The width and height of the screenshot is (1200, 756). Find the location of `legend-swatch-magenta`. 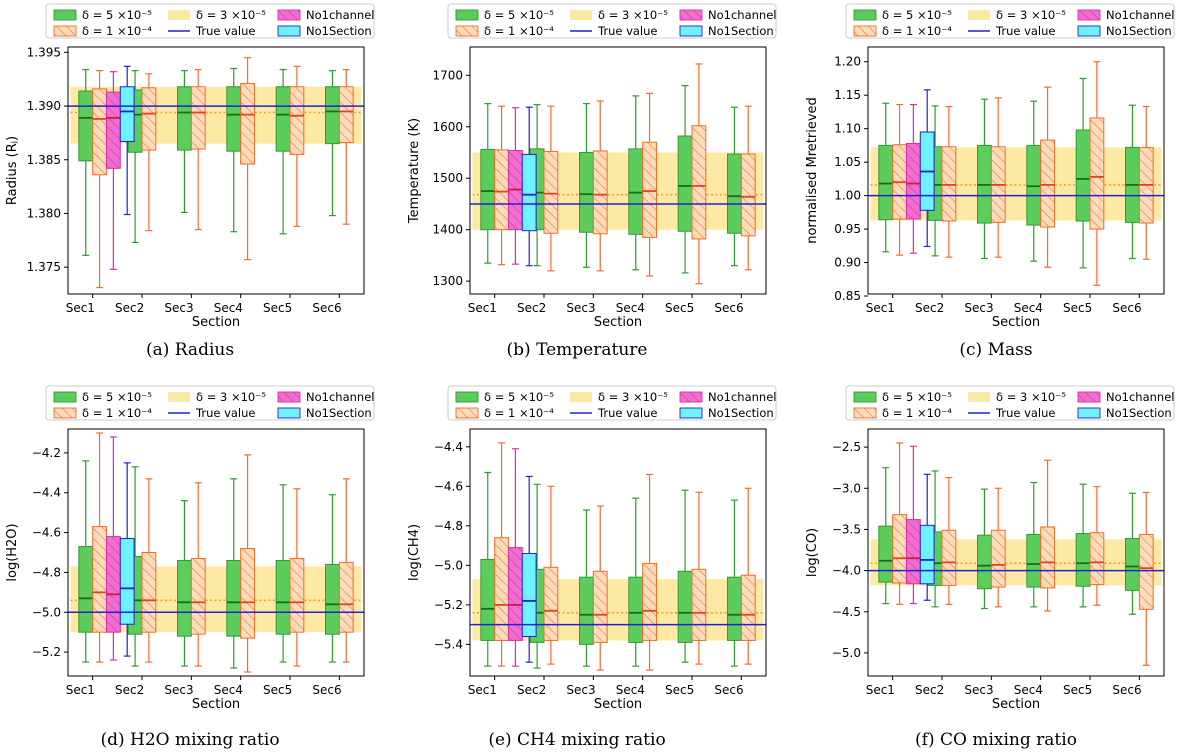

legend-swatch-magenta is located at coordinates (1089, 397).